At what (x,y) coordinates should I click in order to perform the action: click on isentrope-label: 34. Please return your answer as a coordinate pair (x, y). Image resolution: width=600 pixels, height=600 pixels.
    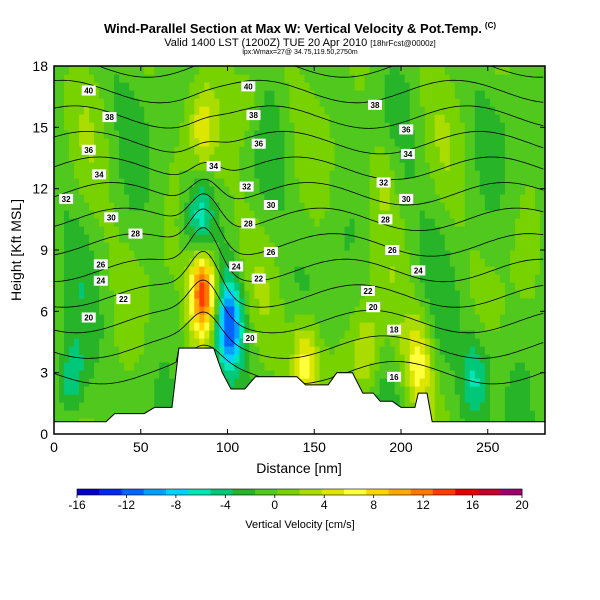
    Looking at the image, I should click on (407, 154).